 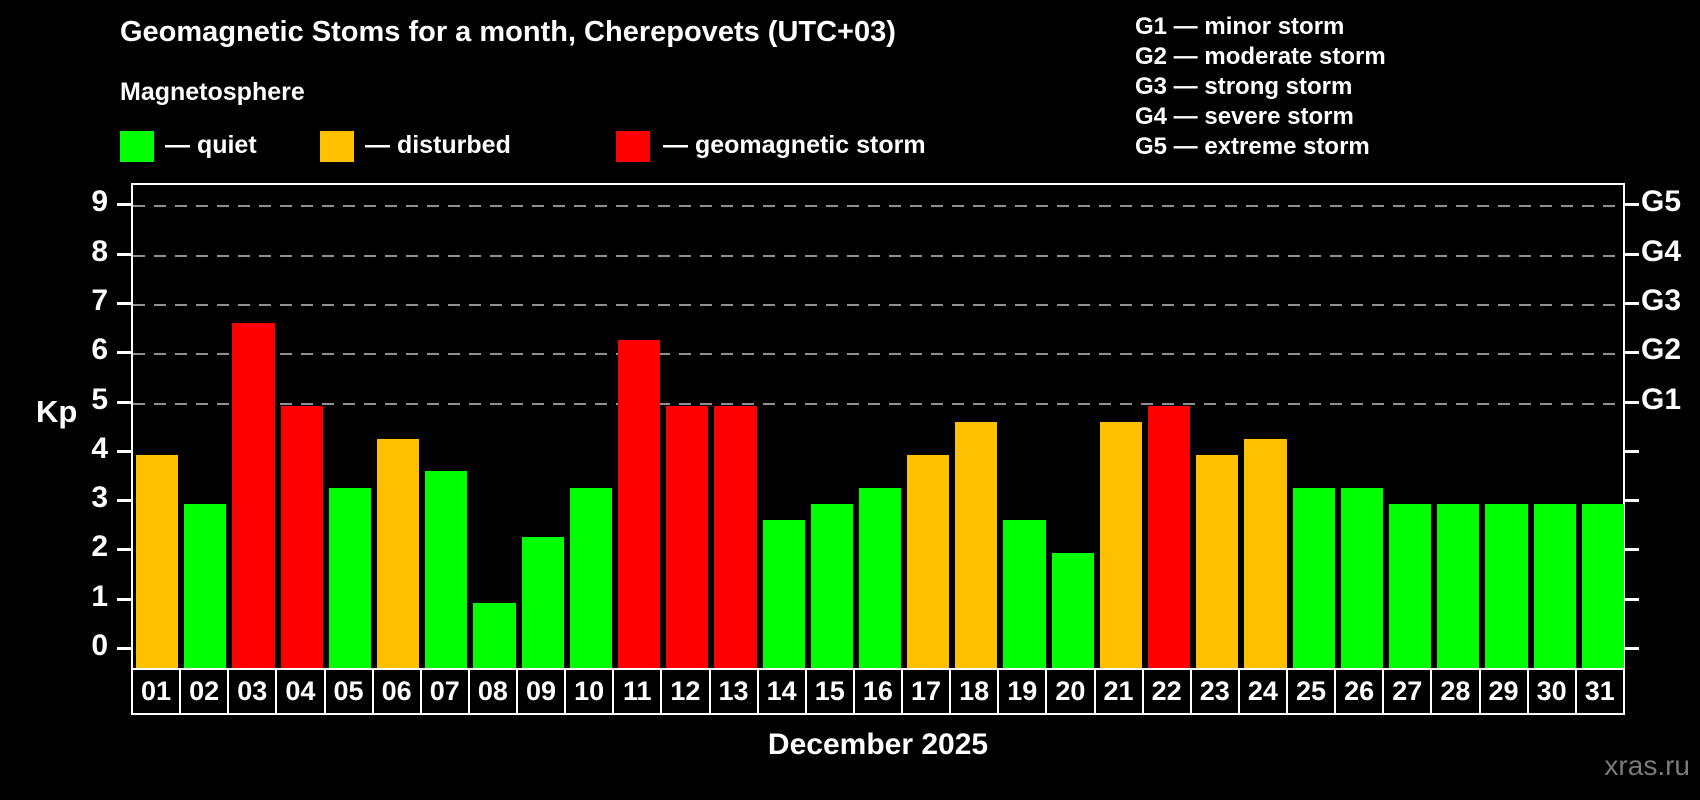 I want to click on day-label-06: 06, so click(x=396, y=691).